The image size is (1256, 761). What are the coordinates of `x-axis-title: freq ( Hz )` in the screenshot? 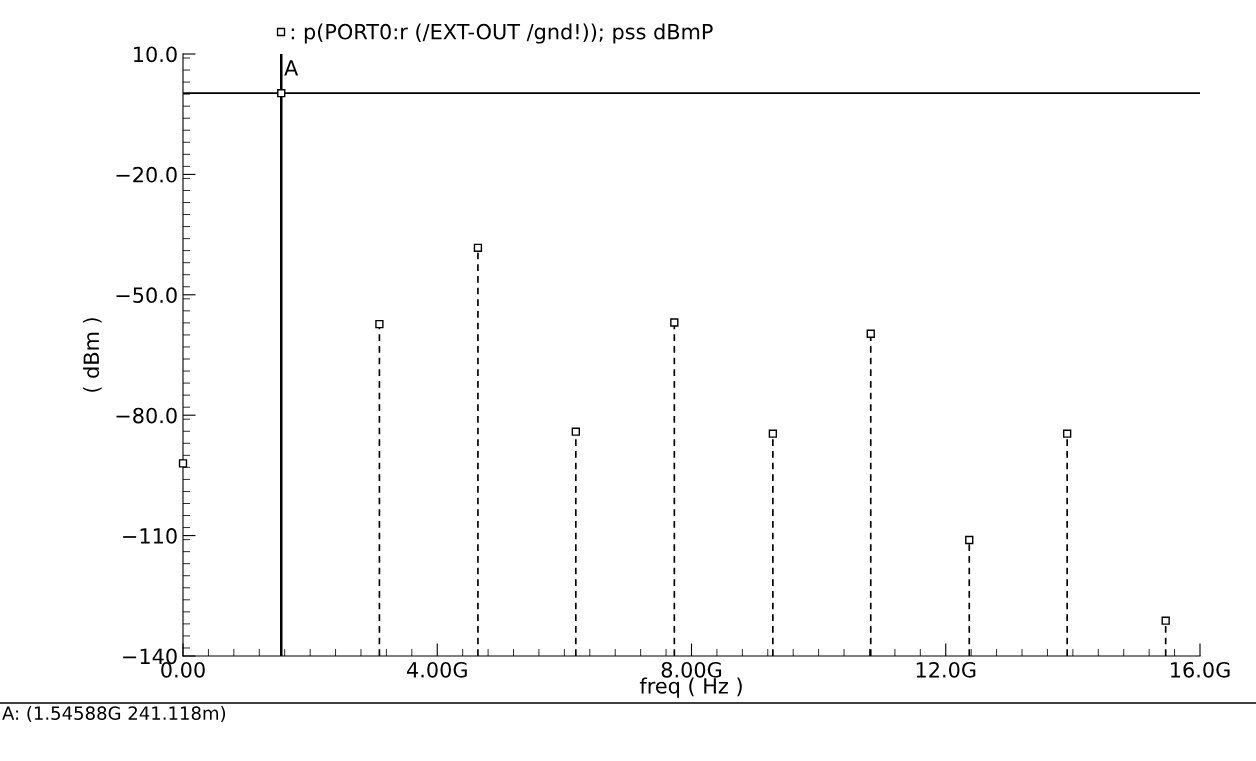 It's located at (690, 687).